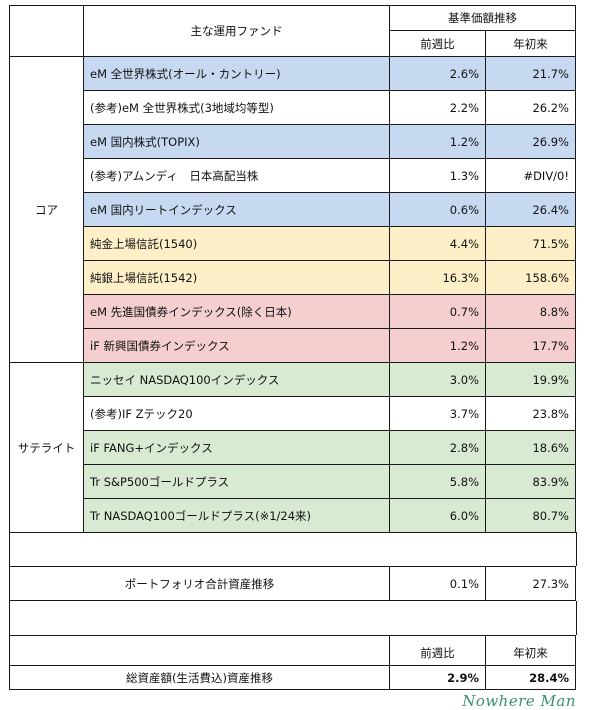 The height and width of the screenshot is (710, 590). Describe the element at coordinates (530, 379) in the screenshot. I see `fund-ytd: 19.9%` at that location.